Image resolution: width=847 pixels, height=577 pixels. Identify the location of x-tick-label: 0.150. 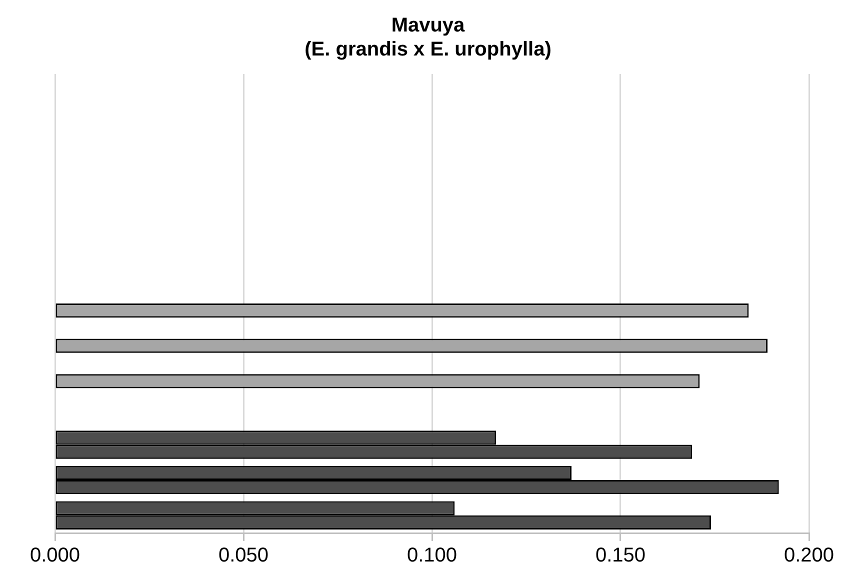
(620, 555).